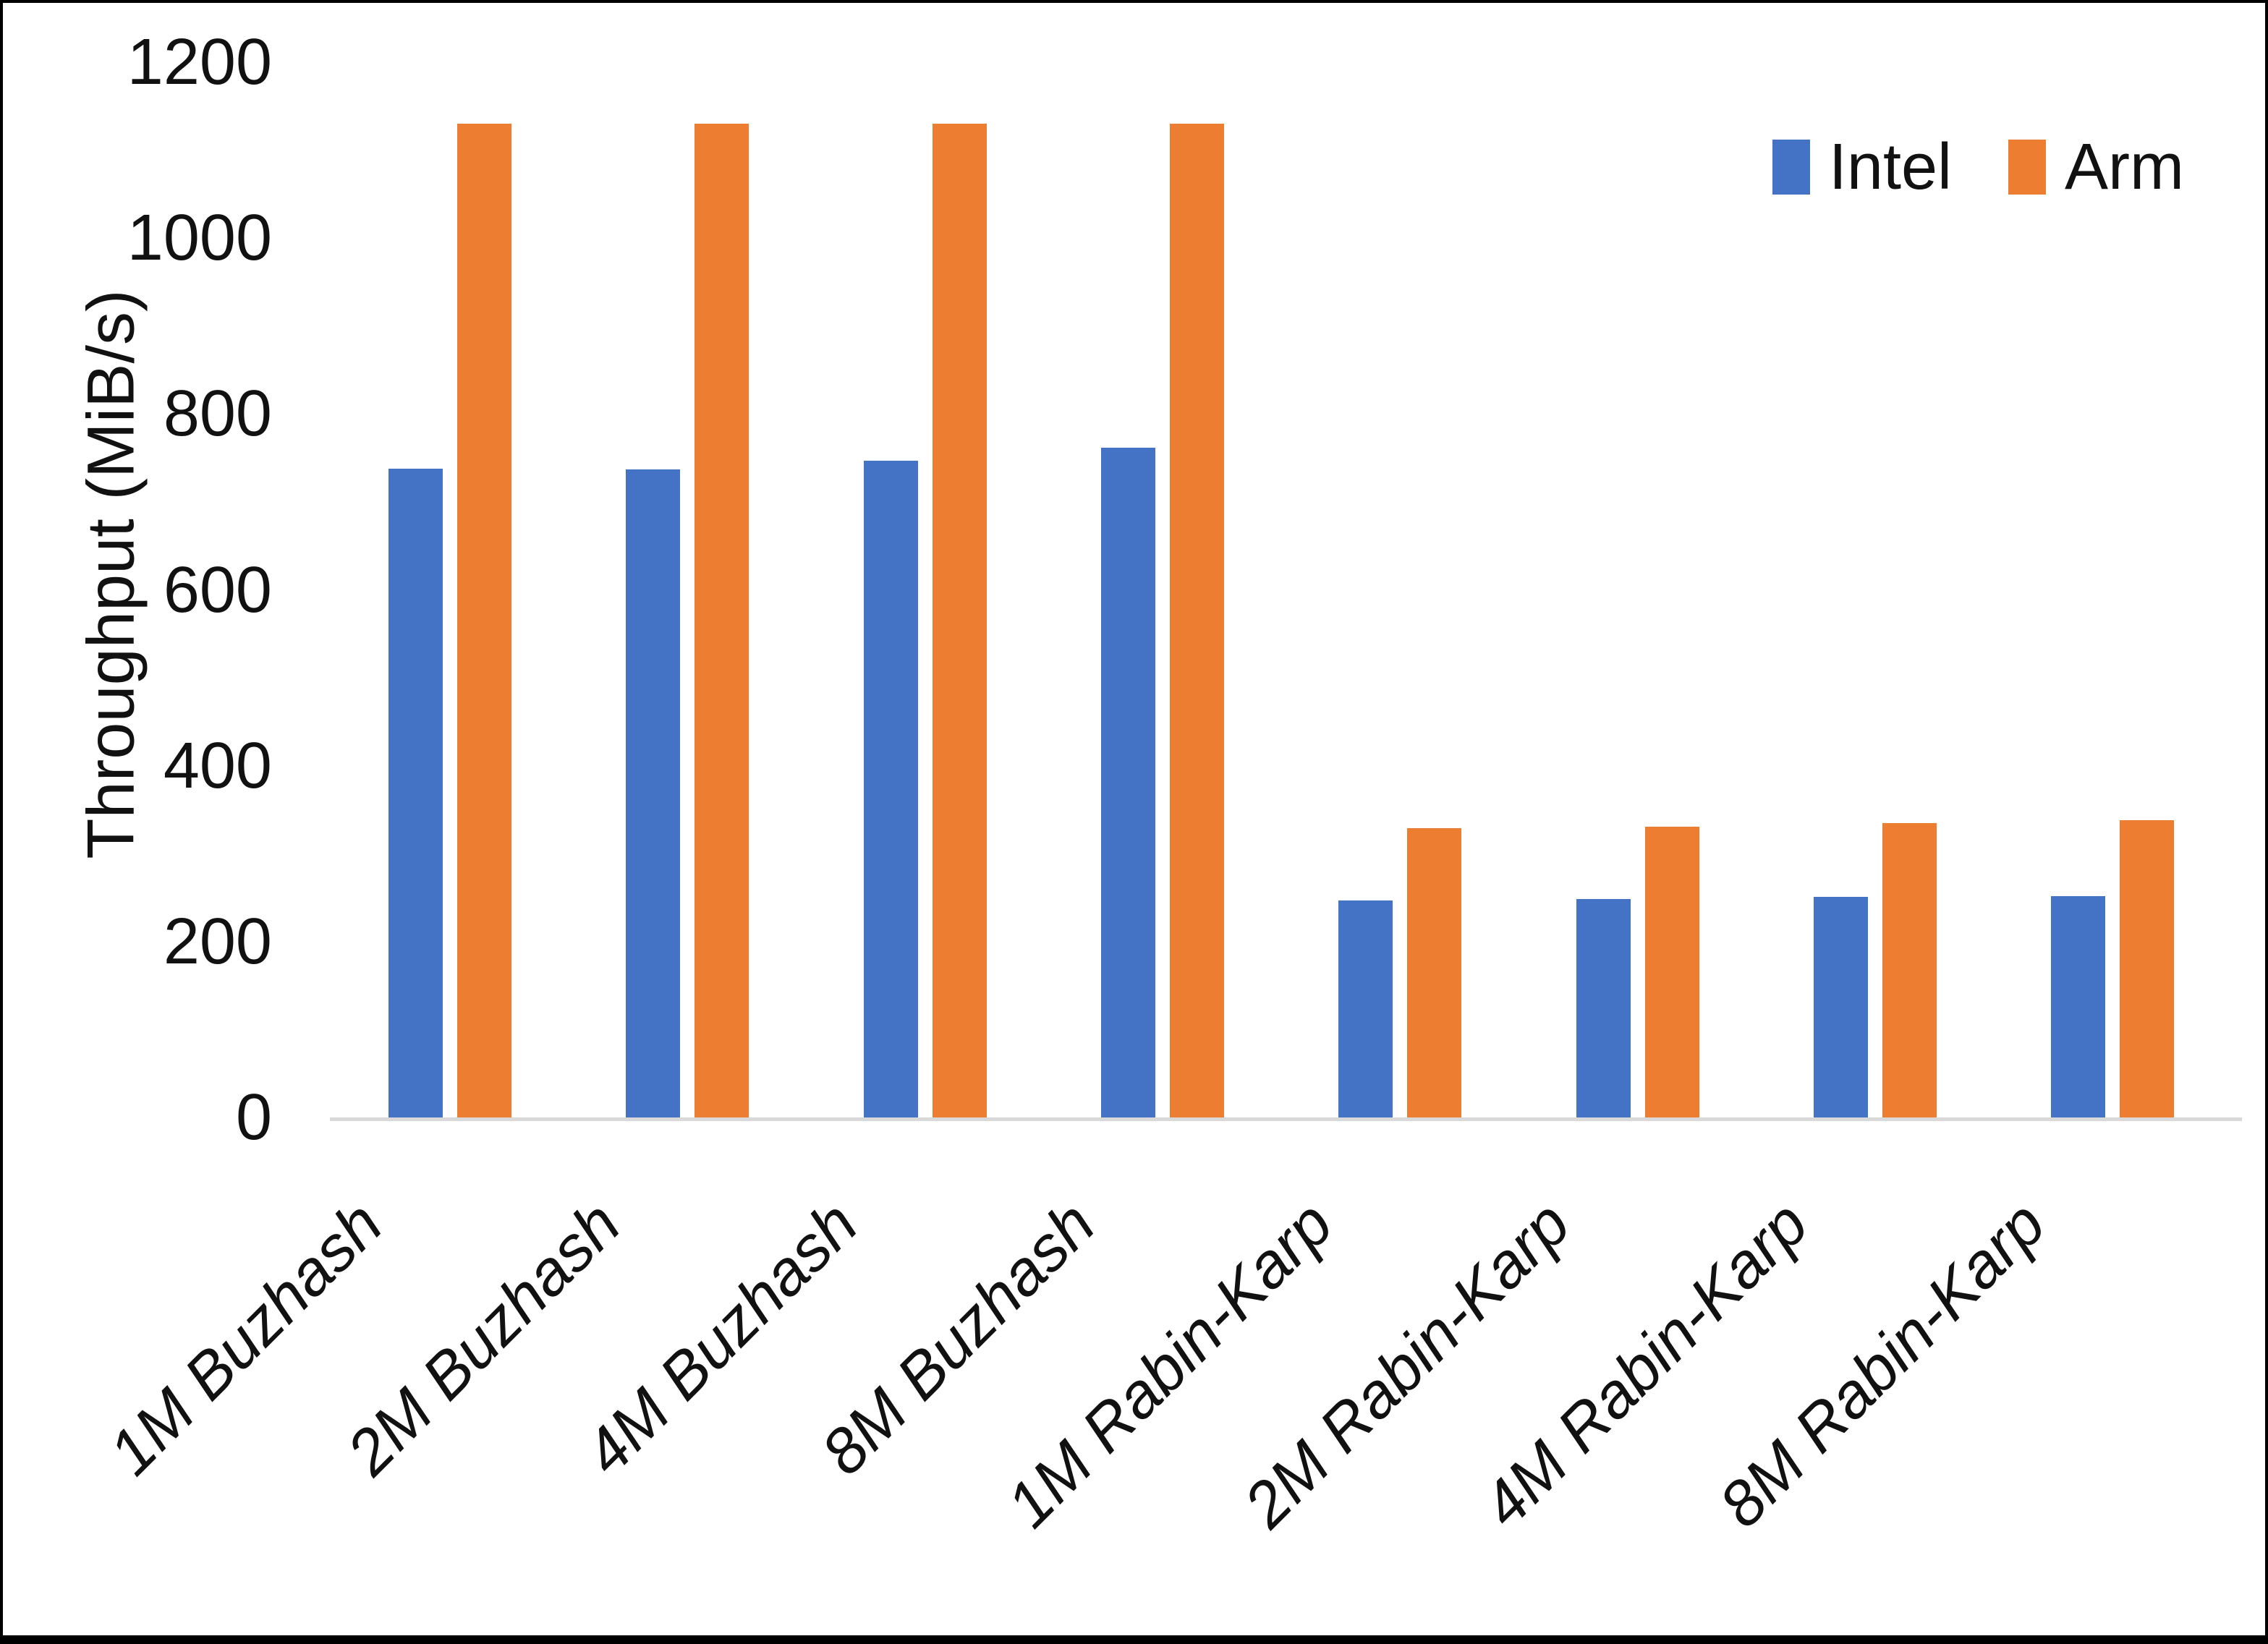 Image resolution: width=2268 pixels, height=1644 pixels. I want to click on bar-intel-1m-buzhash, so click(415, 792).